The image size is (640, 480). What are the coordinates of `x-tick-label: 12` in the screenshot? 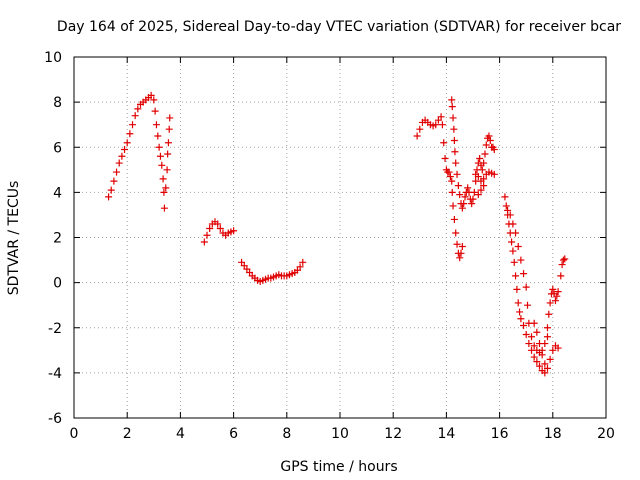 It's located at (393, 434).